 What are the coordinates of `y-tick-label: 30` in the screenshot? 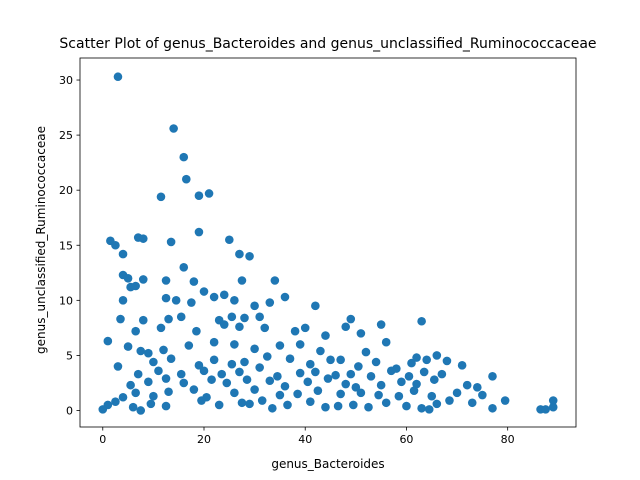 It's located at (66, 80).